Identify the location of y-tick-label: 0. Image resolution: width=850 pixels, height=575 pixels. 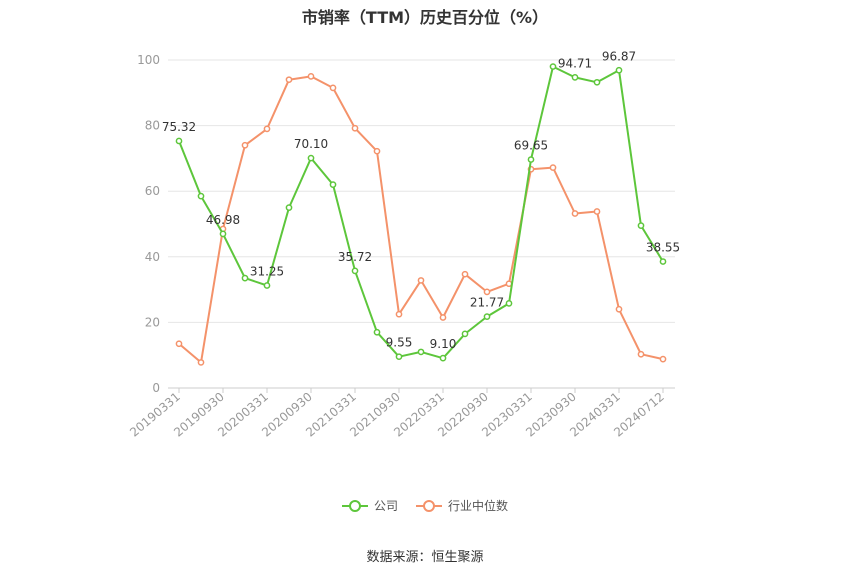
(156, 388).